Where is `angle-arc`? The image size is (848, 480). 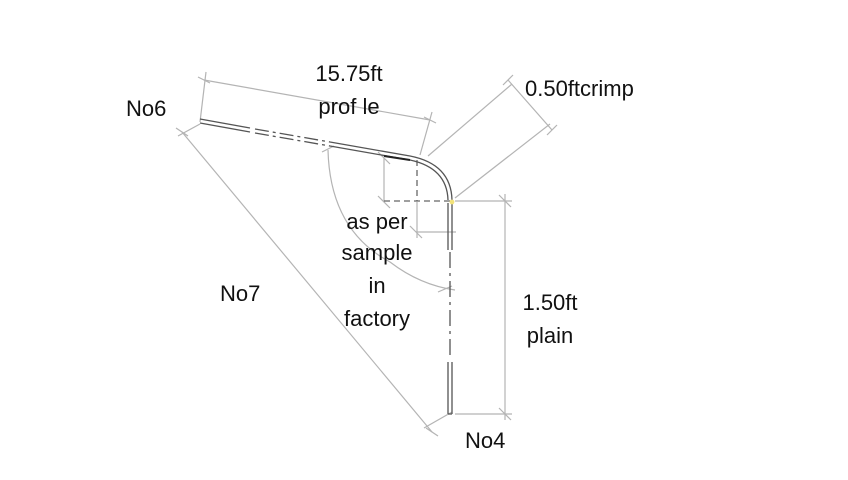
angle-arc is located at coordinates (391, 220).